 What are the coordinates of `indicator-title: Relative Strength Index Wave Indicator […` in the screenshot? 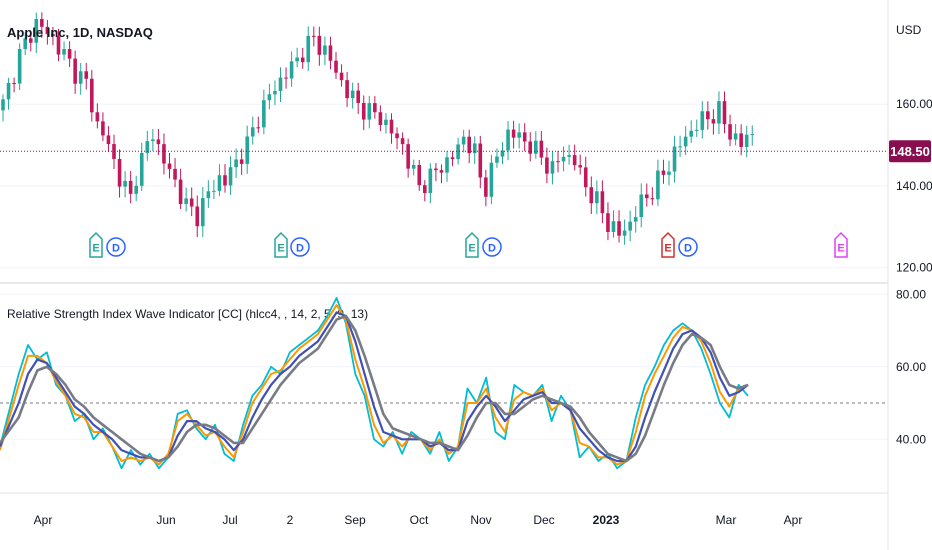 It's located at (187, 314).